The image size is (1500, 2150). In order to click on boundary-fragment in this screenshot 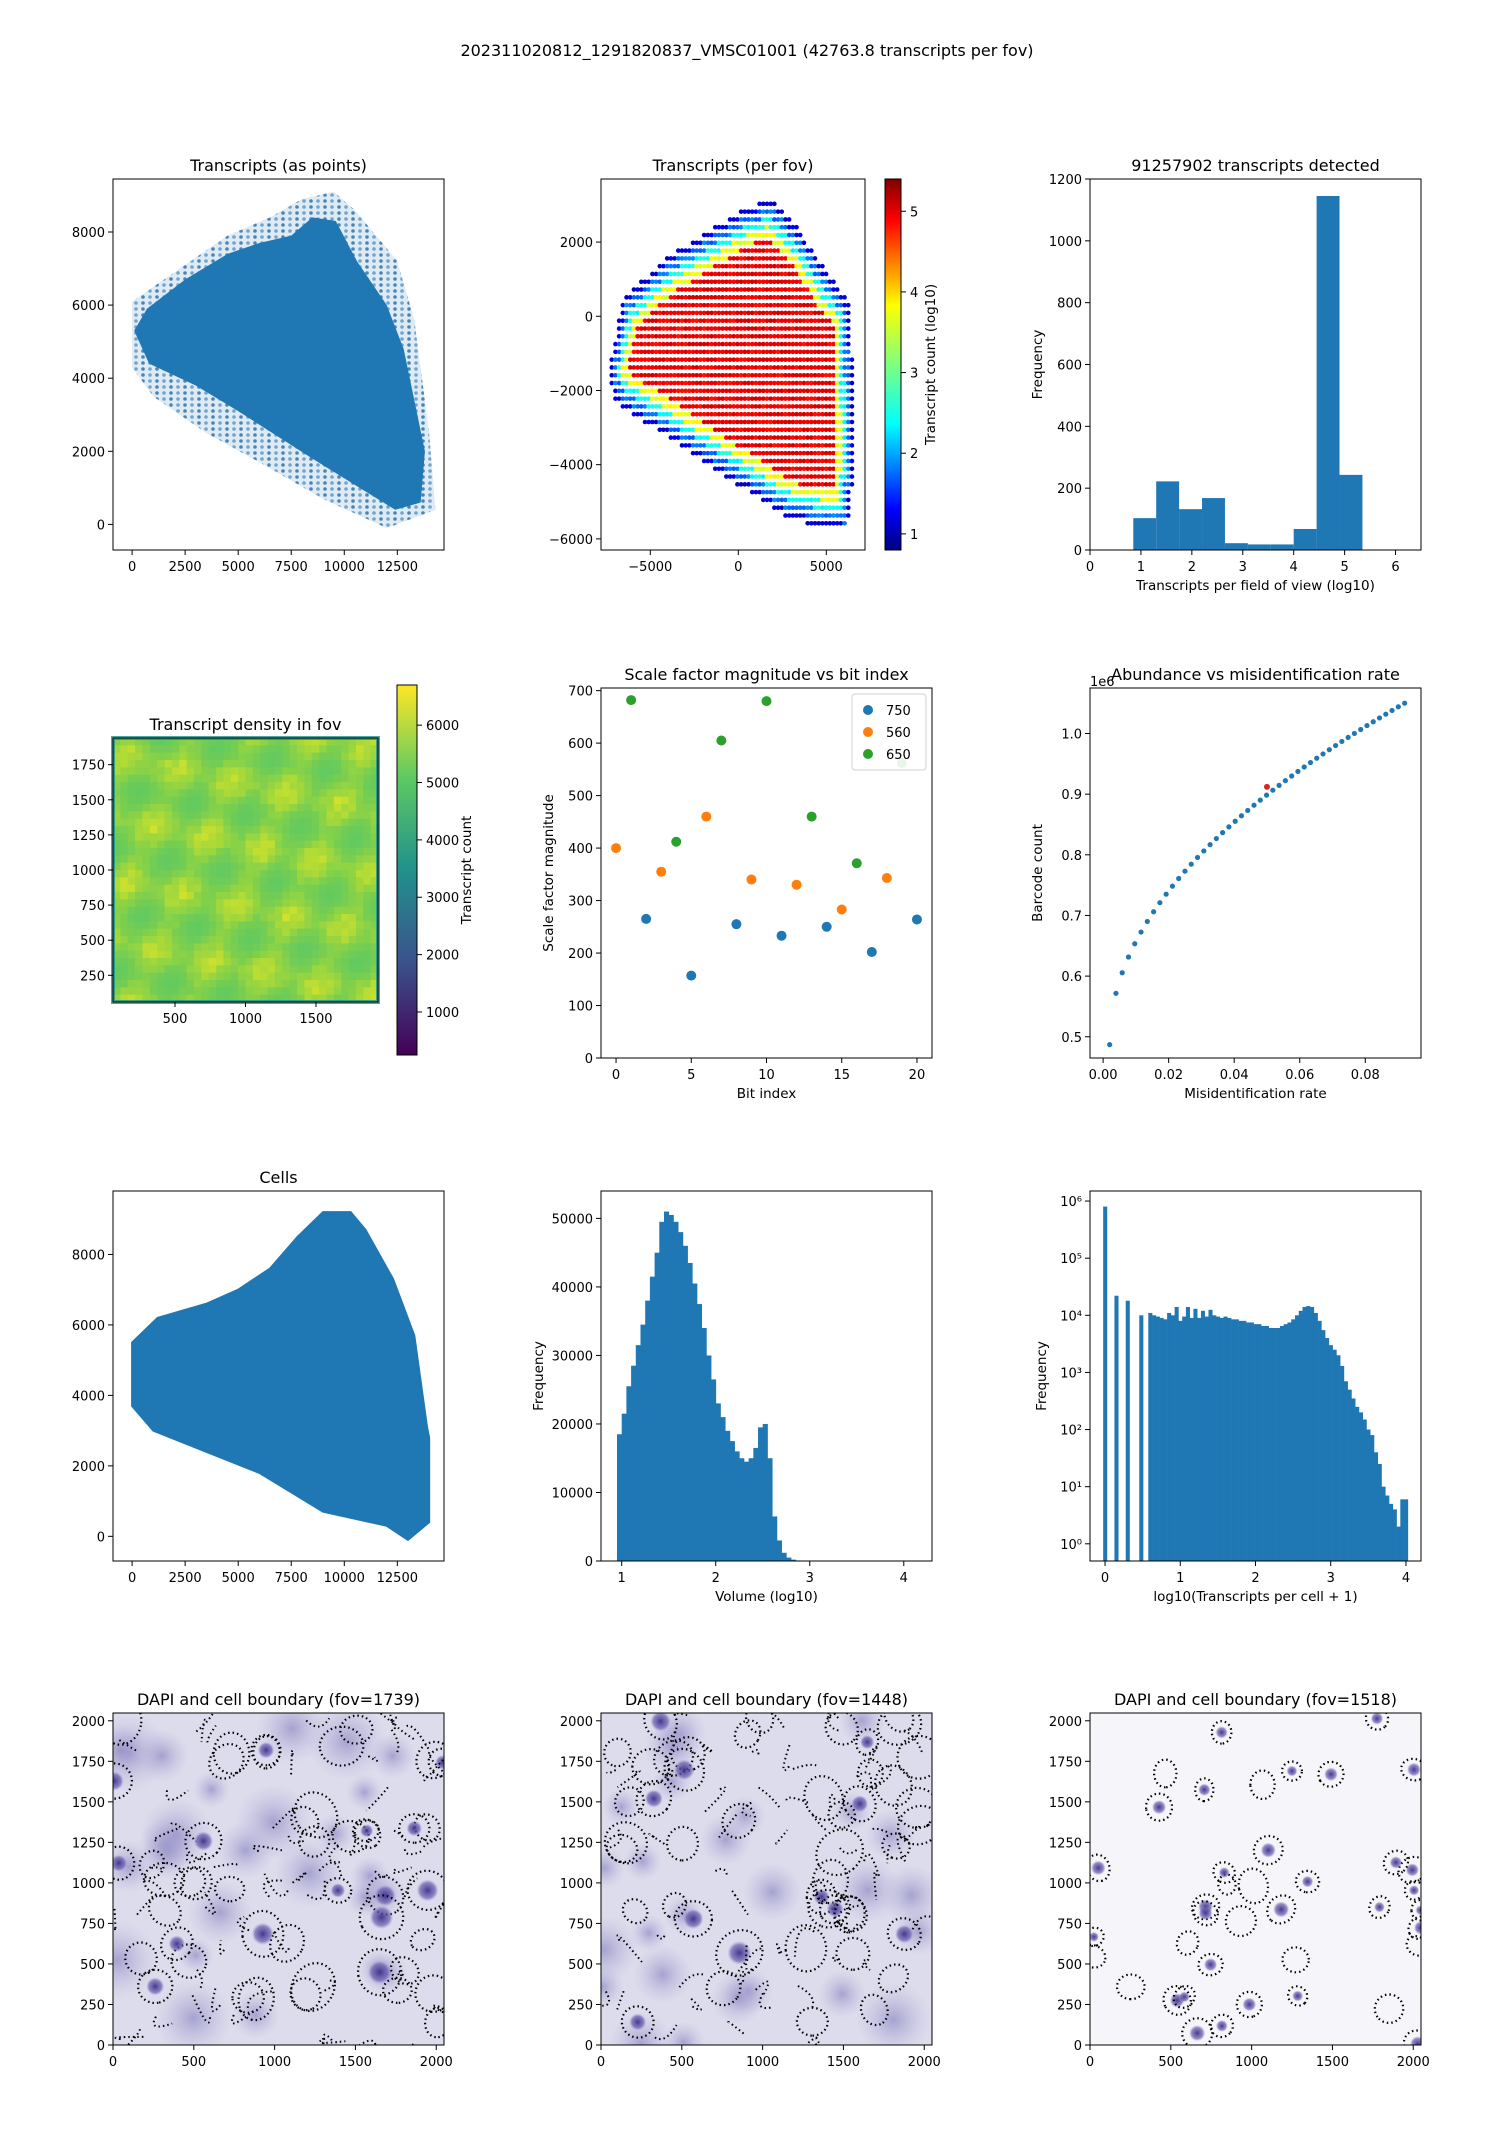, I will do `click(436, 1762)`.